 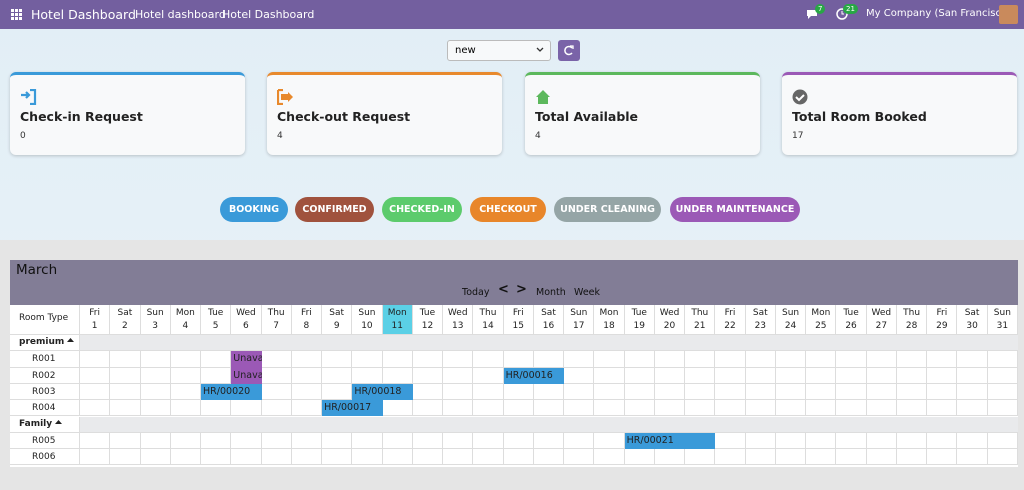 What do you see at coordinates (180, 14) in the screenshot?
I see `menu-item: Hotel dashboard` at bounding box center [180, 14].